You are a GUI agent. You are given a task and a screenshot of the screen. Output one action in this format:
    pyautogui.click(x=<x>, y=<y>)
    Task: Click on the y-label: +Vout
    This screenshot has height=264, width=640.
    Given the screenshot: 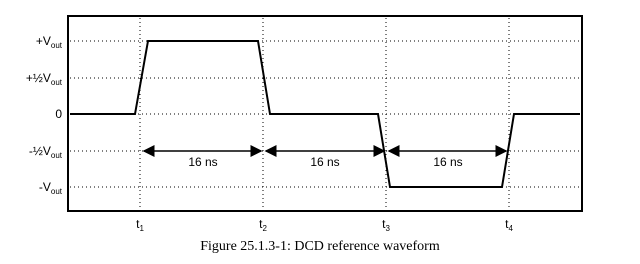 What is the action you would take?
    pyautogui.click(x=49, y=42)
    